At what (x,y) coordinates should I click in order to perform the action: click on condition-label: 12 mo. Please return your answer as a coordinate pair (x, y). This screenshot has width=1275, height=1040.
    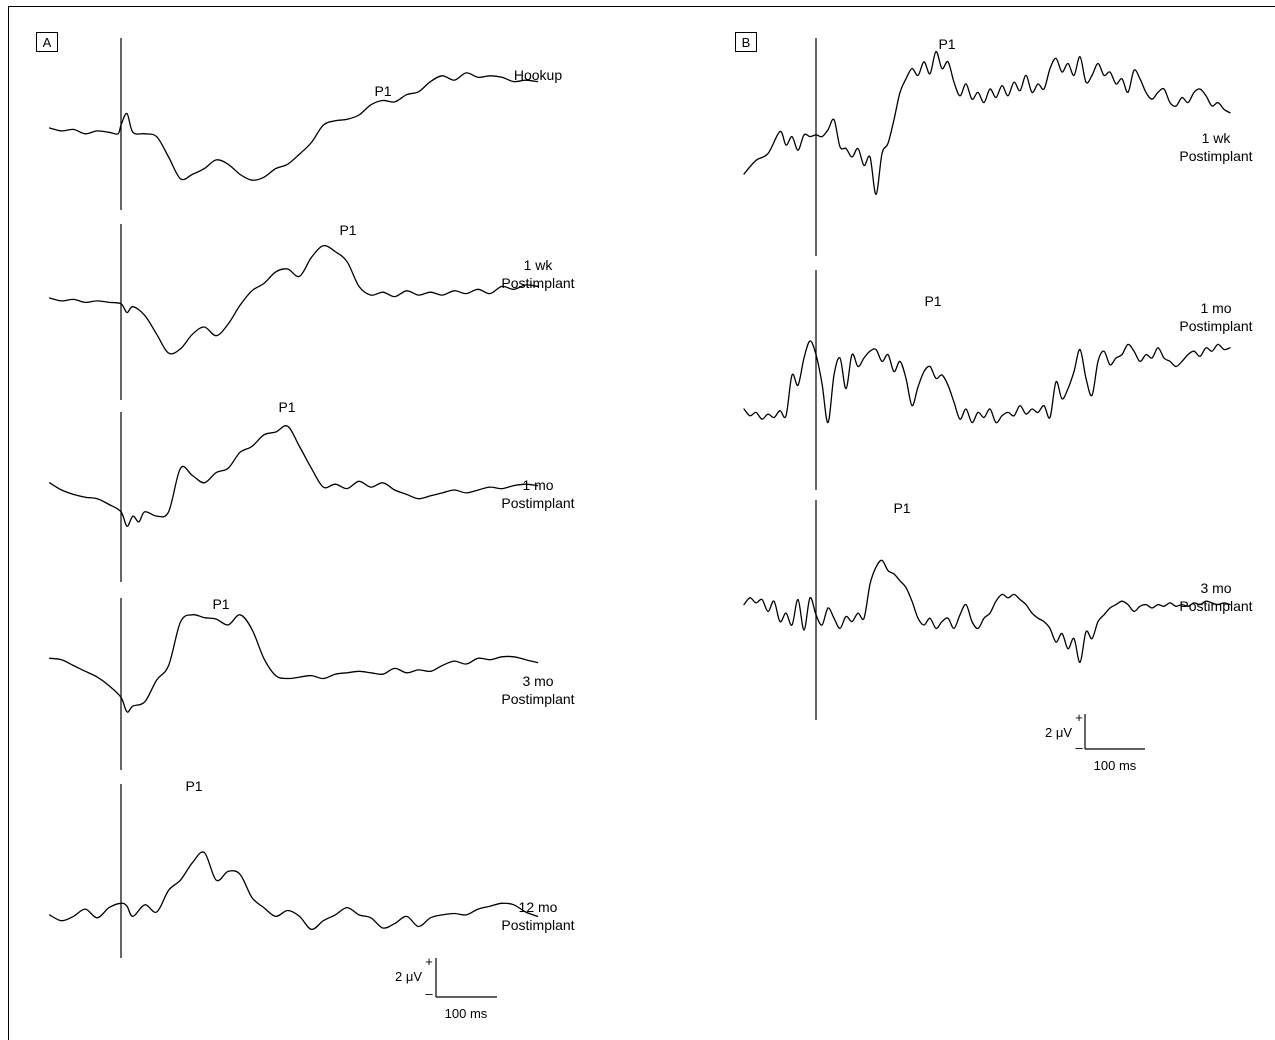
    Looking at the image, I should click on (538, 907).